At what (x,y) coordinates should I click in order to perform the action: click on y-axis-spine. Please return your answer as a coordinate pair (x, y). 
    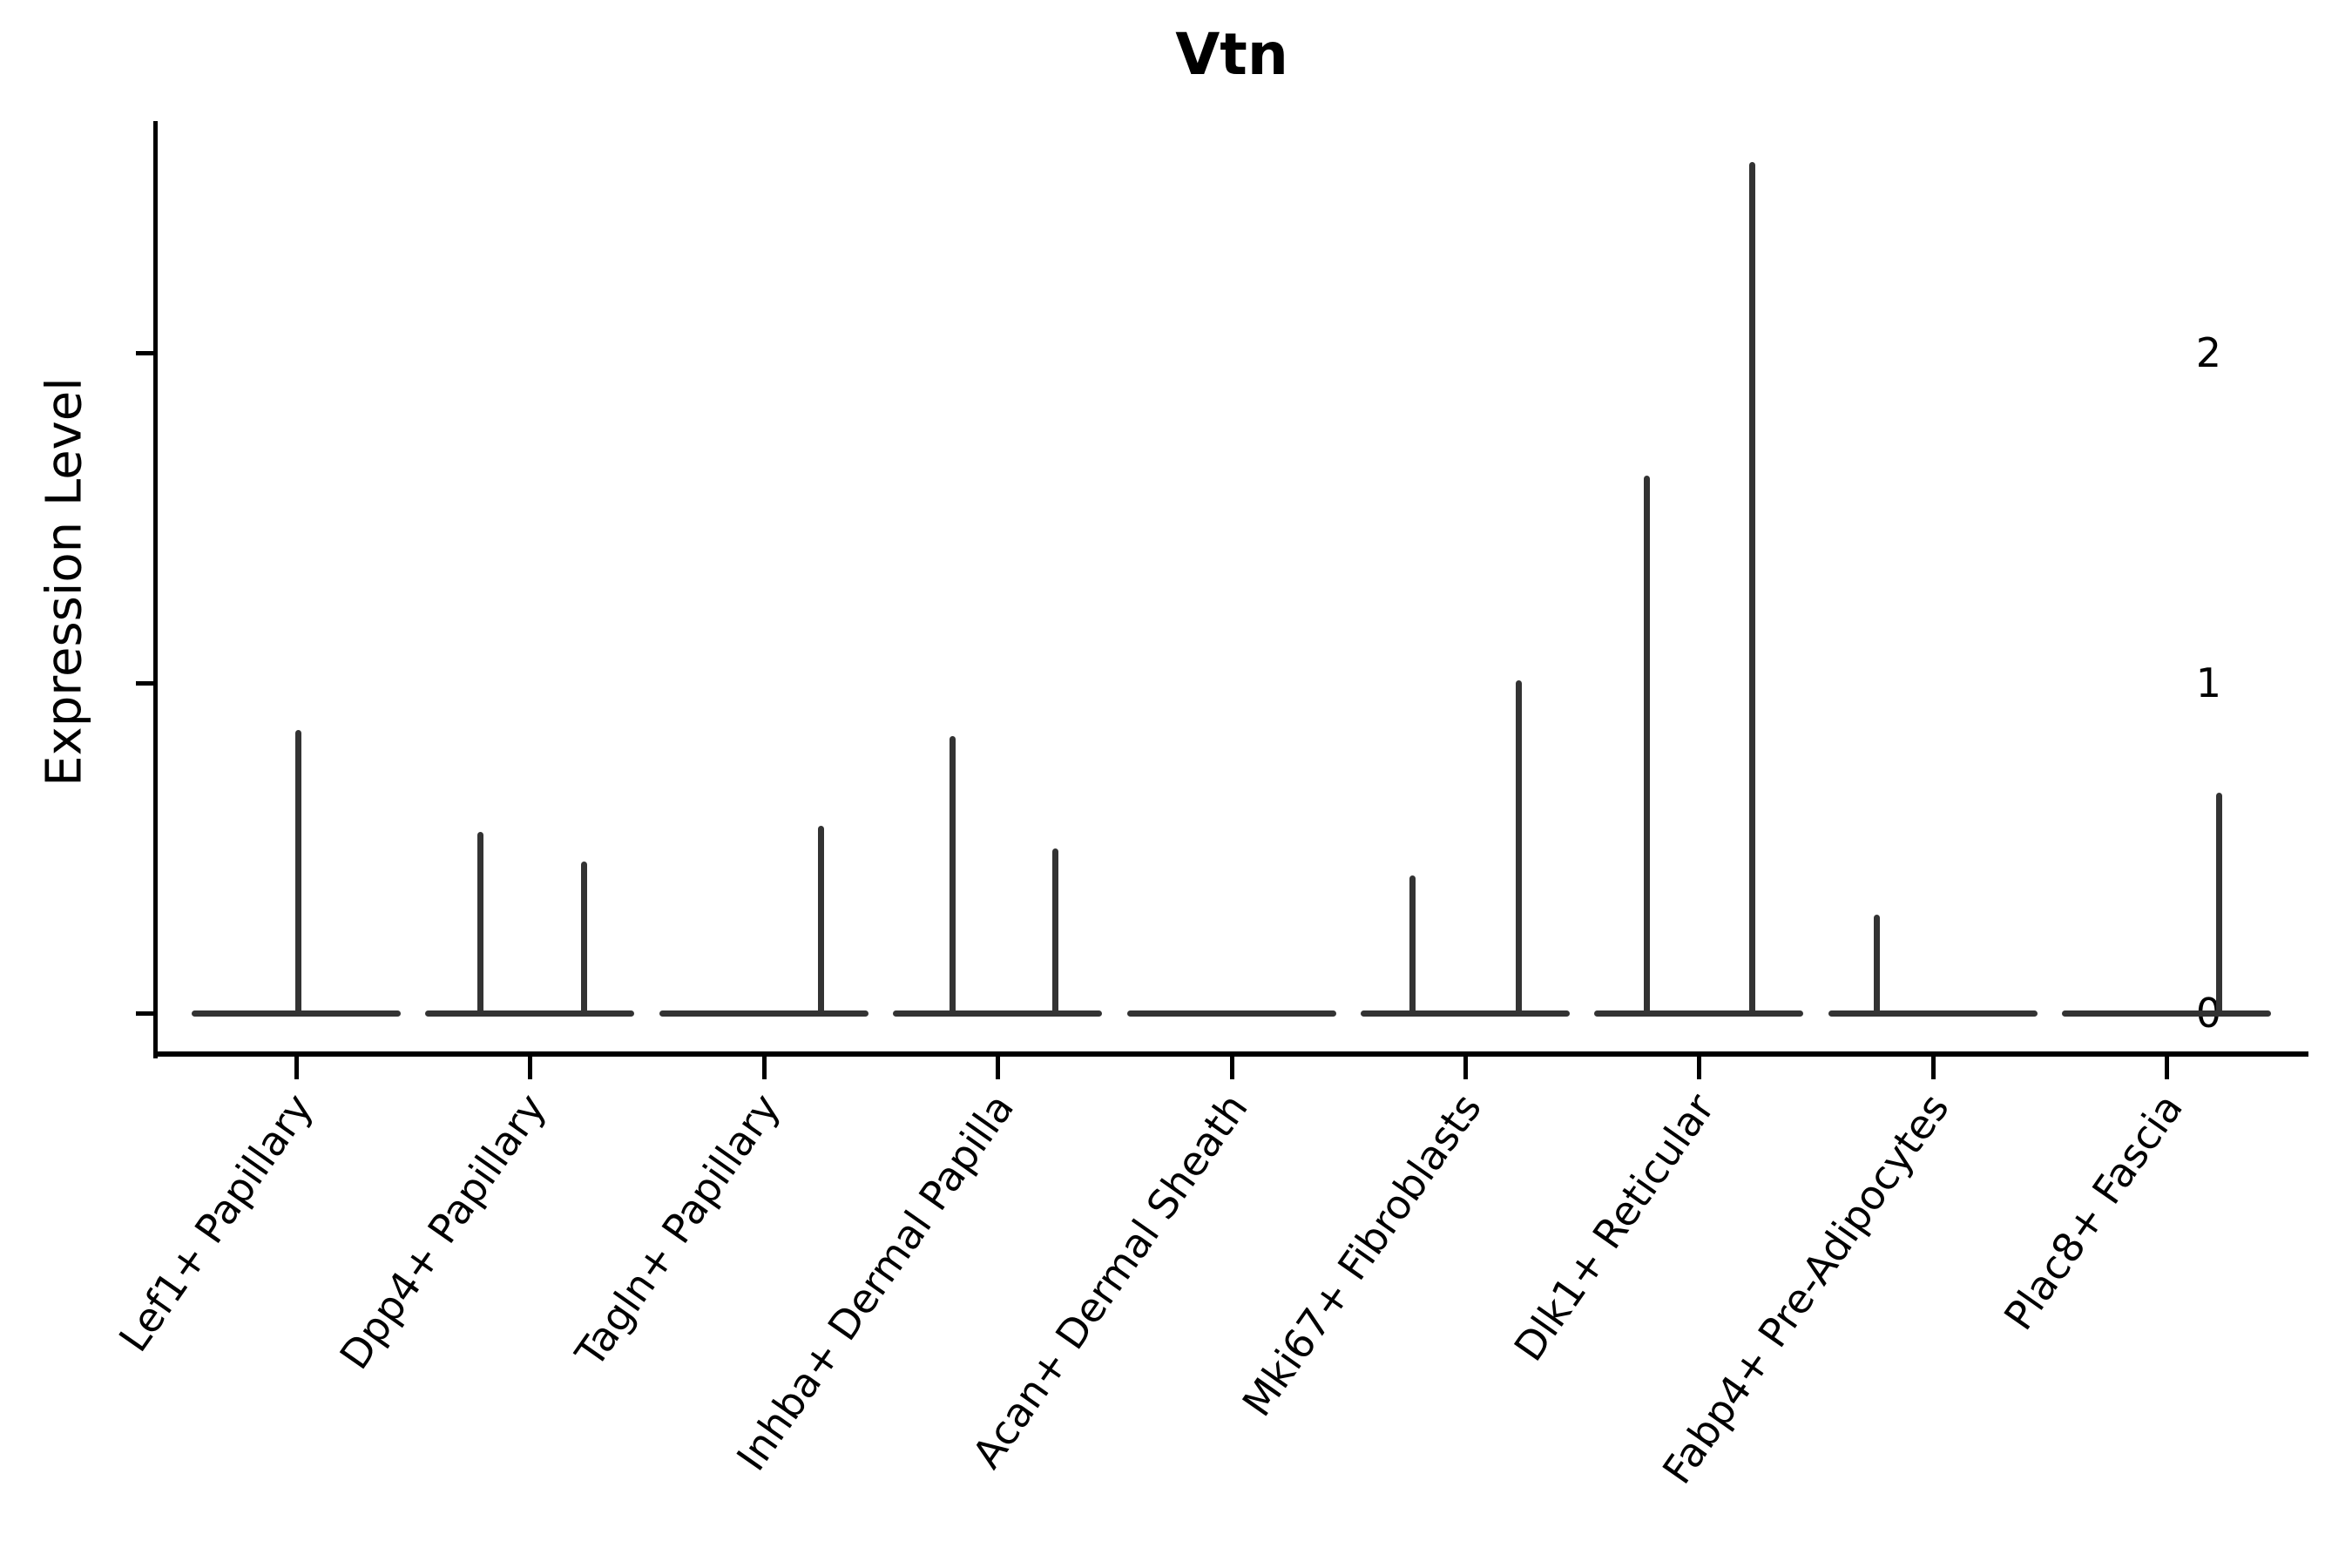
    Looking at the image, I should click on (155, 589).